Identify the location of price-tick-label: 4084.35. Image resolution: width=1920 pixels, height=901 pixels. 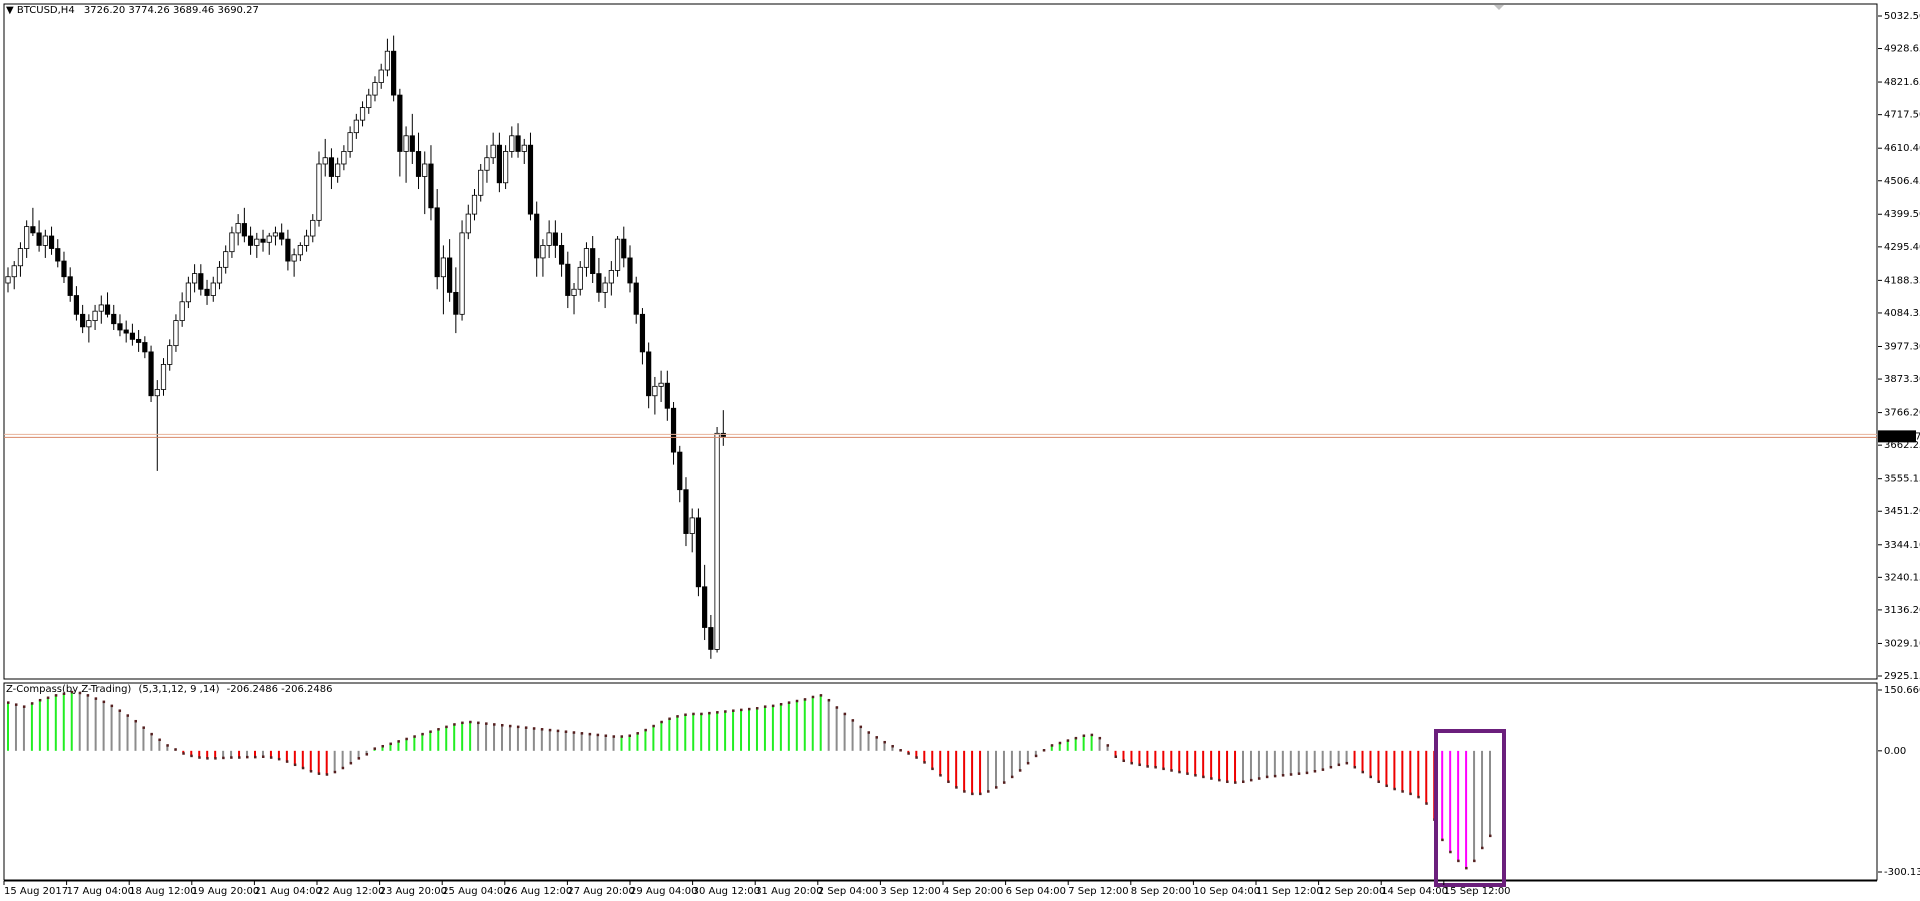
(1902, 313).